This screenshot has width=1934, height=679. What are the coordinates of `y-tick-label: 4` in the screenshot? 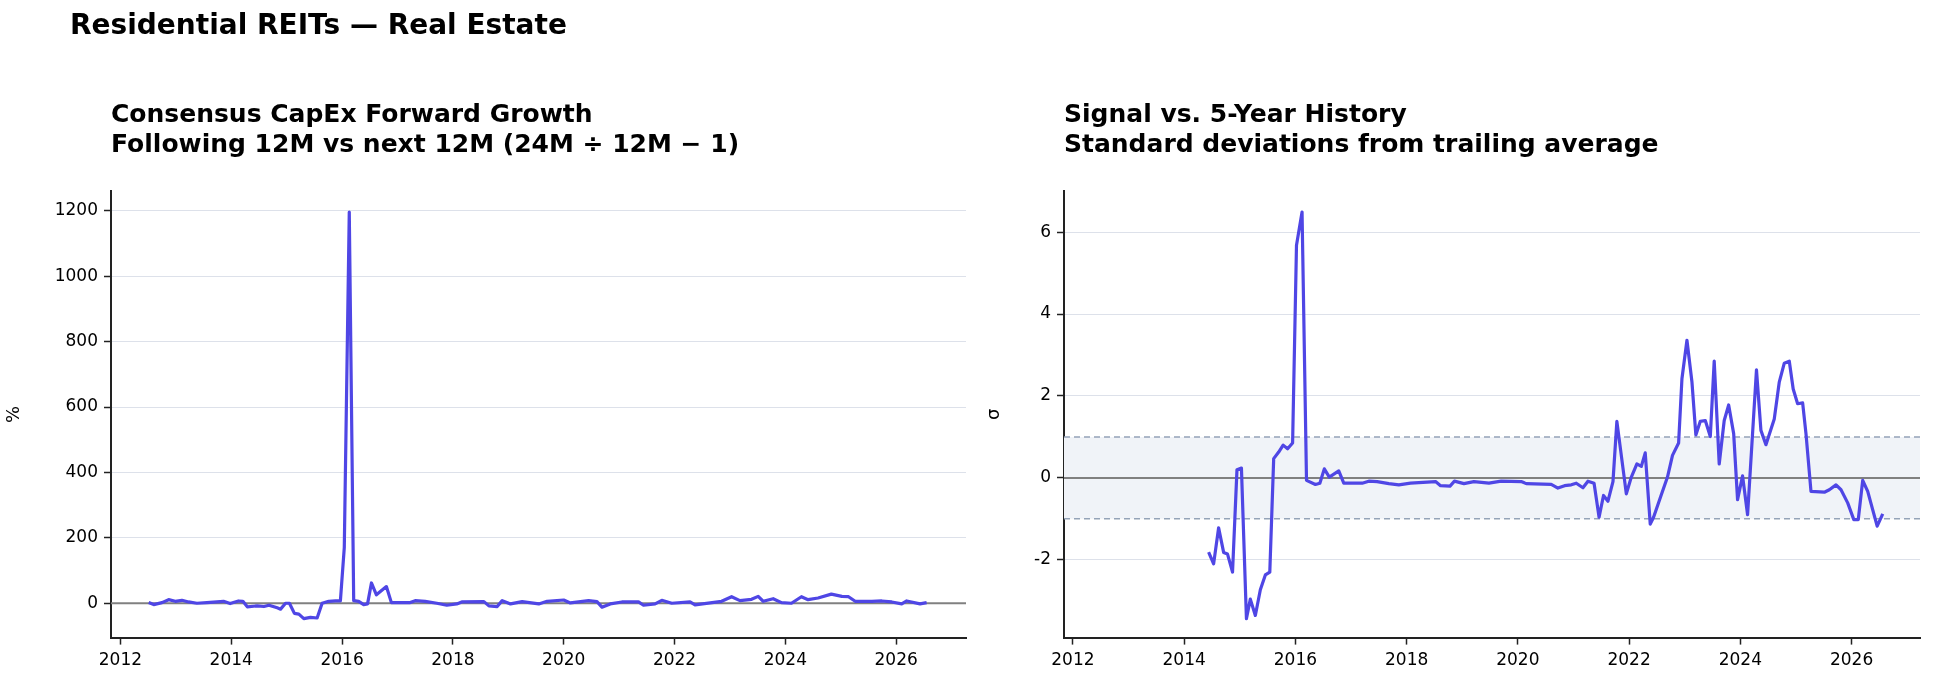 It's located at (1045, 312).